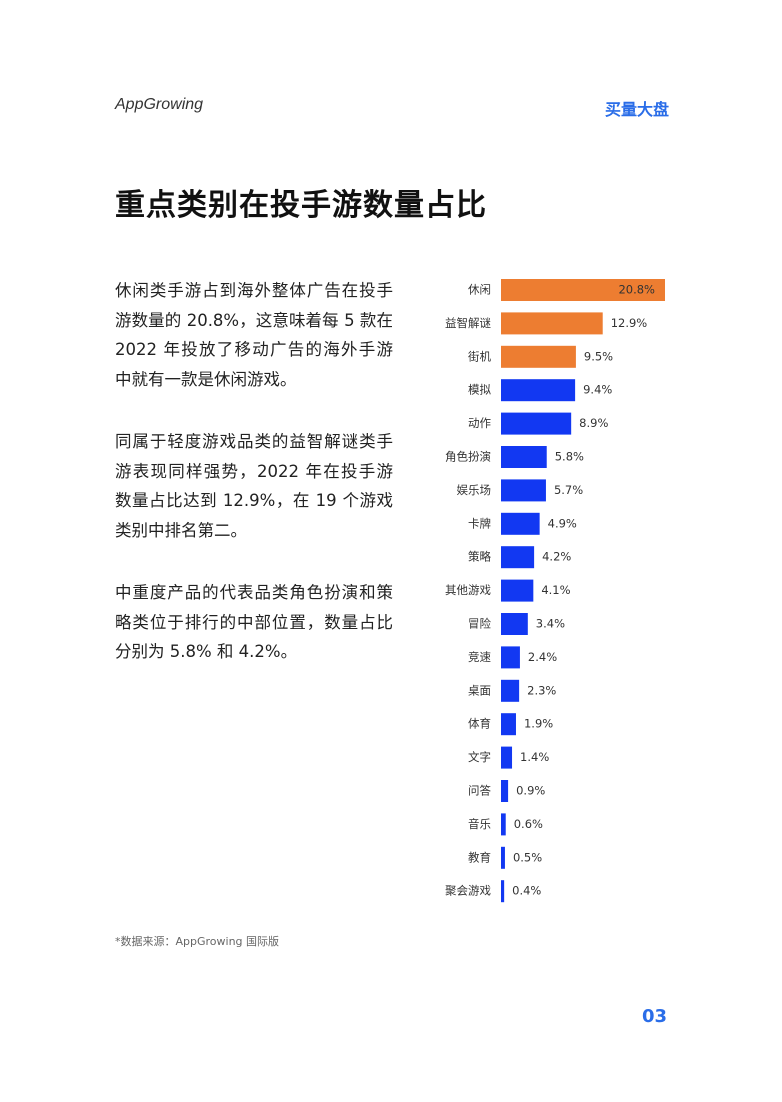  What do you see at coordinates (636, 109) in the screenshot?
I see `section-label: 买量大盘` at bounding box center [636, 109].